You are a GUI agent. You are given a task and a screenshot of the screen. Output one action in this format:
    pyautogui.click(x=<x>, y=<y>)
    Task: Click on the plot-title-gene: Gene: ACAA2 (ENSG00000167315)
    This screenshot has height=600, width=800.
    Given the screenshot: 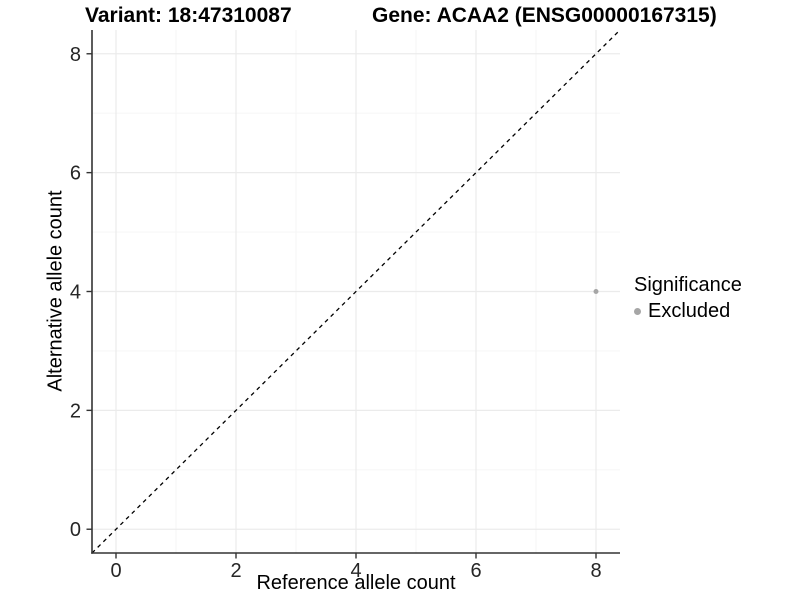 What is the action you would take?
    pyautogui.click(x=544, y=15)
    